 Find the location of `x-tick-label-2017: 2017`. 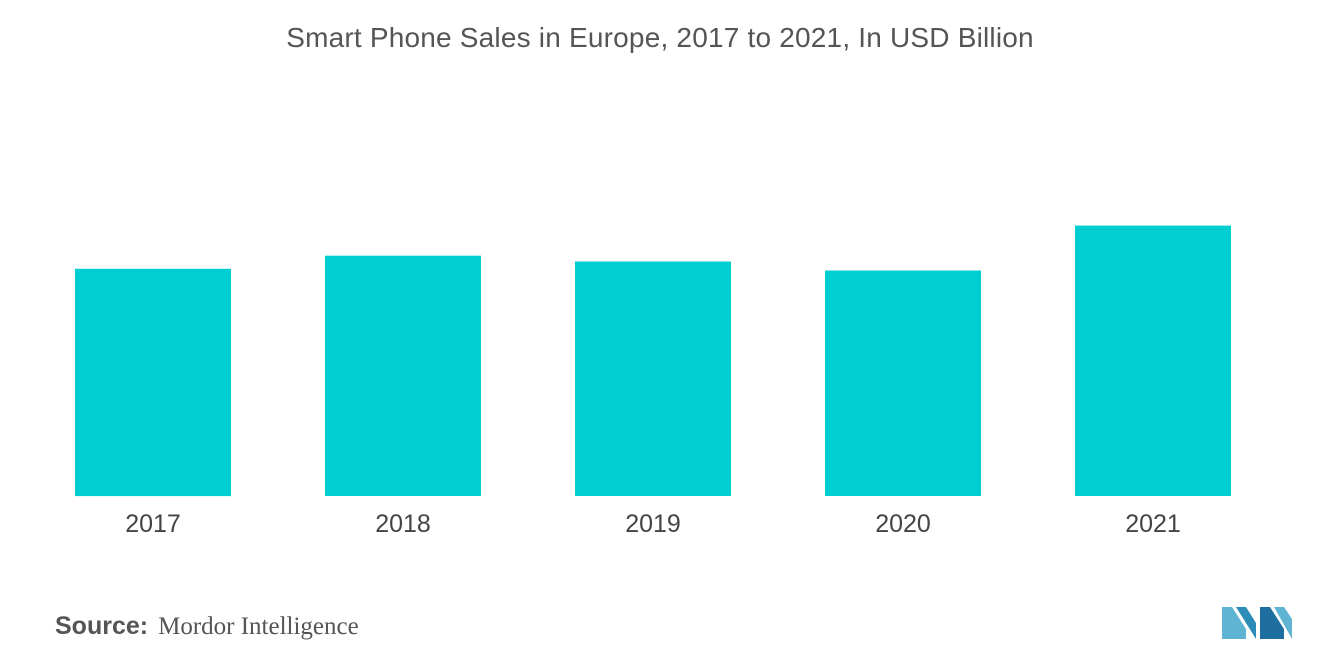

x-tick-label-2017: 2017 is located at coordinates (153, 524).